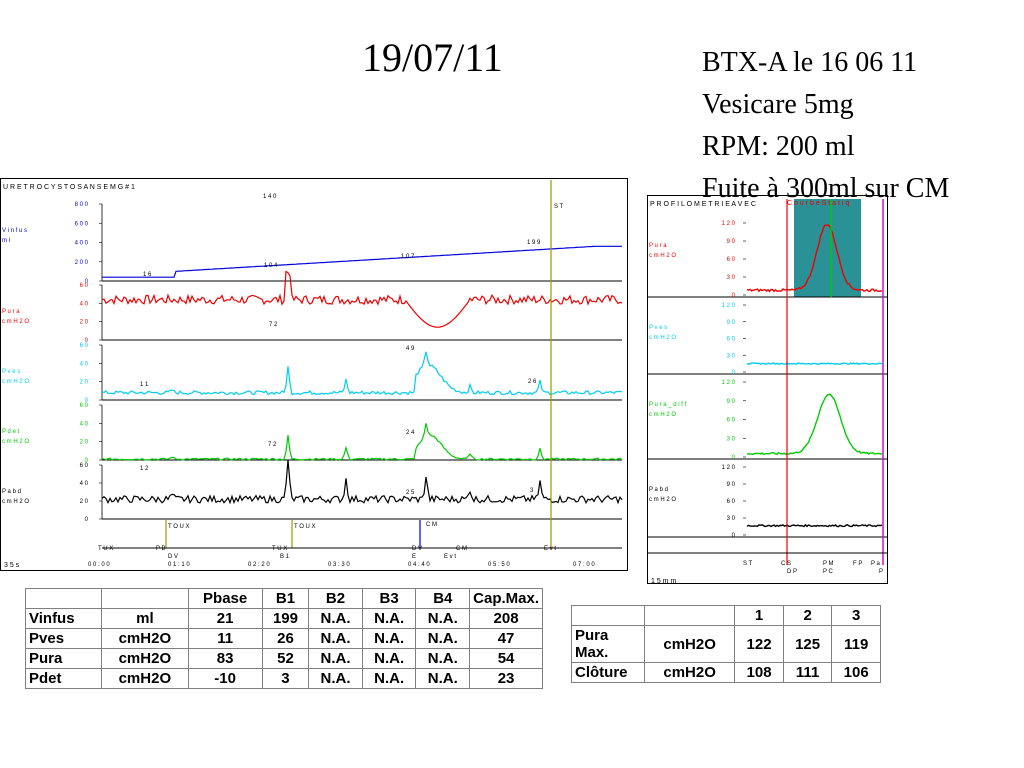 The width and height of the screenshot is (1024, 768). I want to click on event-label: T O U X, so click(179, 527).